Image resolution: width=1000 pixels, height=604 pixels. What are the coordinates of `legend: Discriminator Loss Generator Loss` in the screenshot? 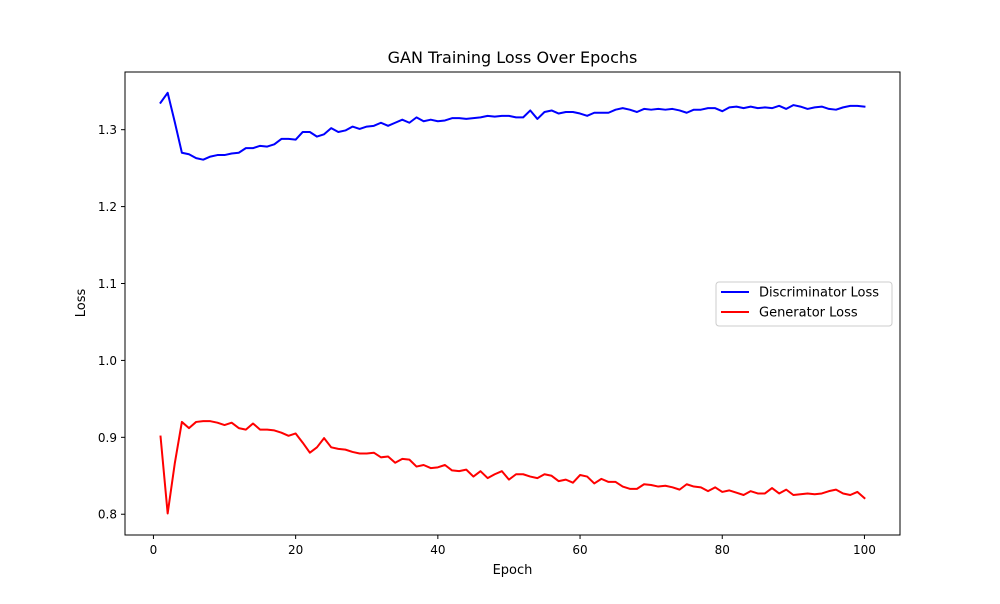 It's located at (804, 304).